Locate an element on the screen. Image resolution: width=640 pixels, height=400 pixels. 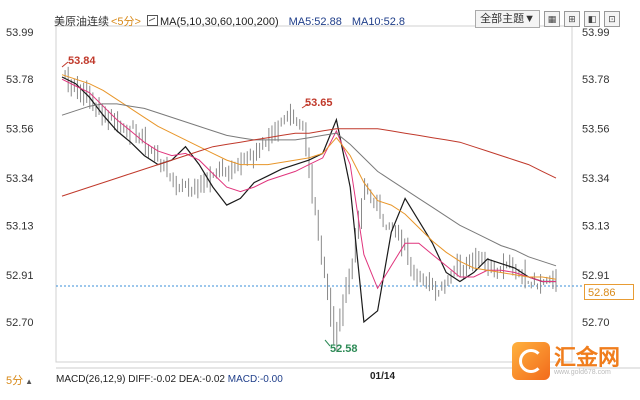
ma5-value: MA5:52.88 is located at coordinates (315, 22).